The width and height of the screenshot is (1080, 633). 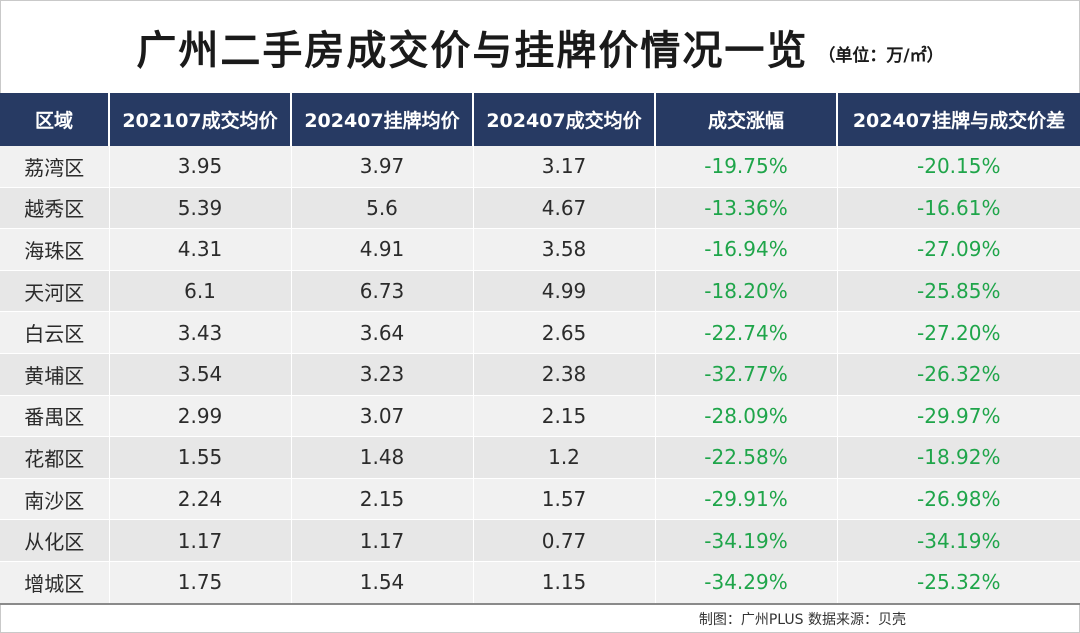 I want to click on cell-change: -18.20%, so click(x=746, y=291).